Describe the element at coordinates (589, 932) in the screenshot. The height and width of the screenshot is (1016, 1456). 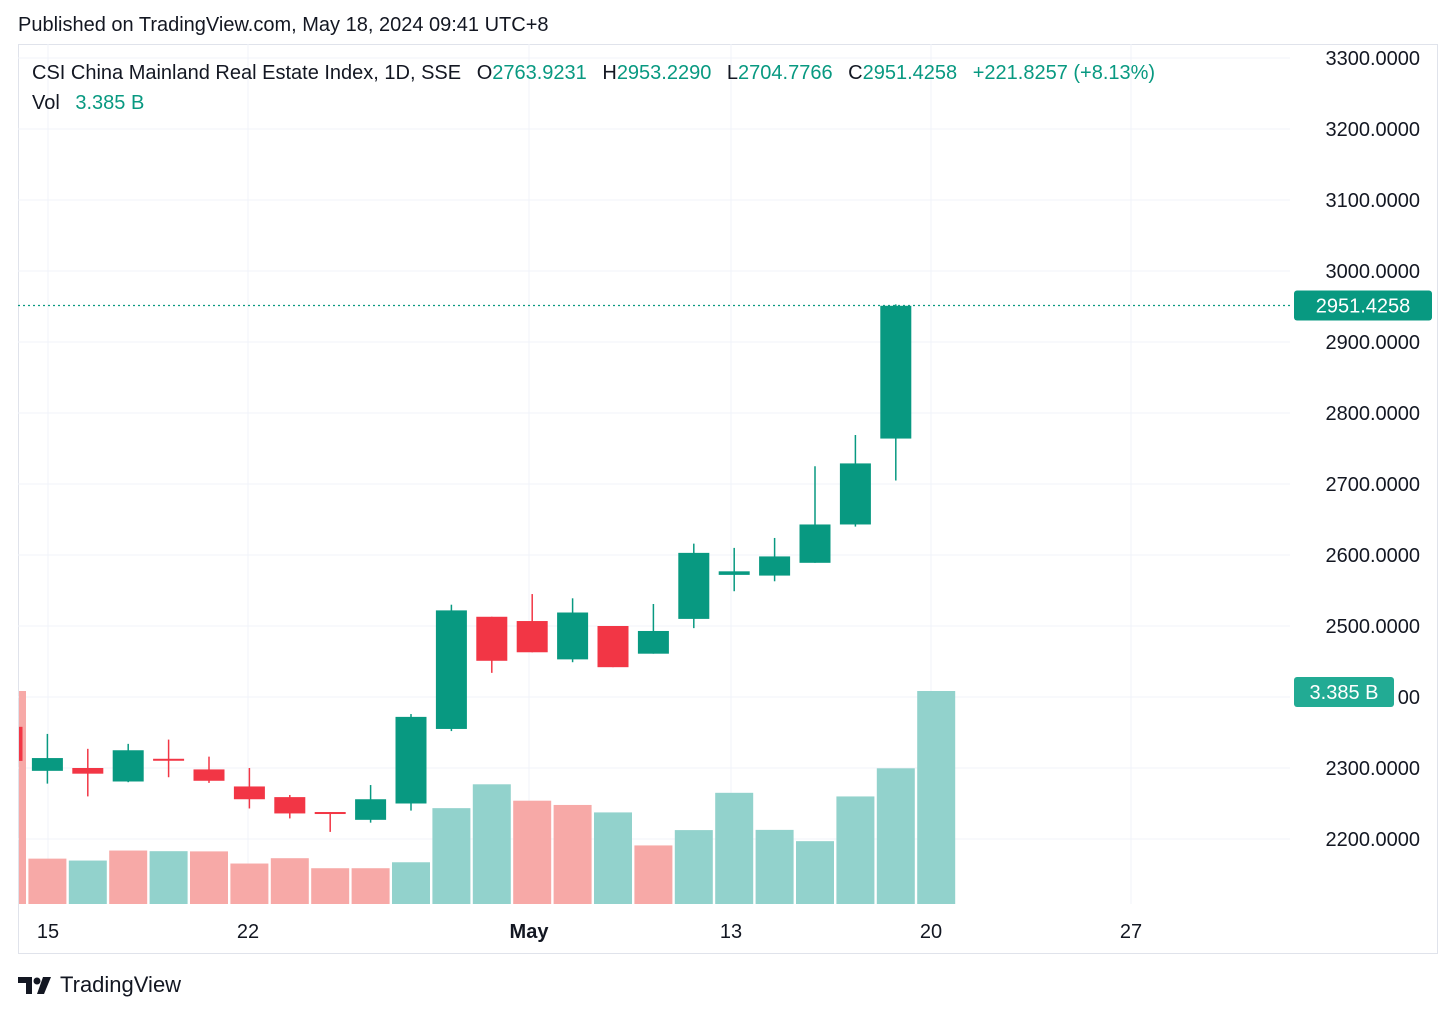
I see `time-axis: 15 22 May 13 20 27` at that location.